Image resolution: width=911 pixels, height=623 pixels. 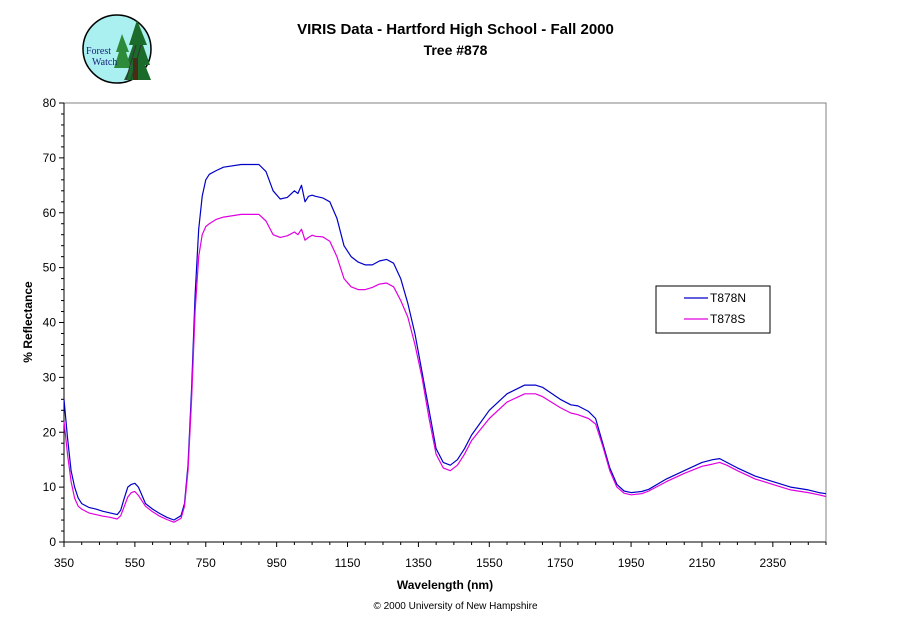 I want to click on y-tick-label: 40, so click(x=50, y=323).